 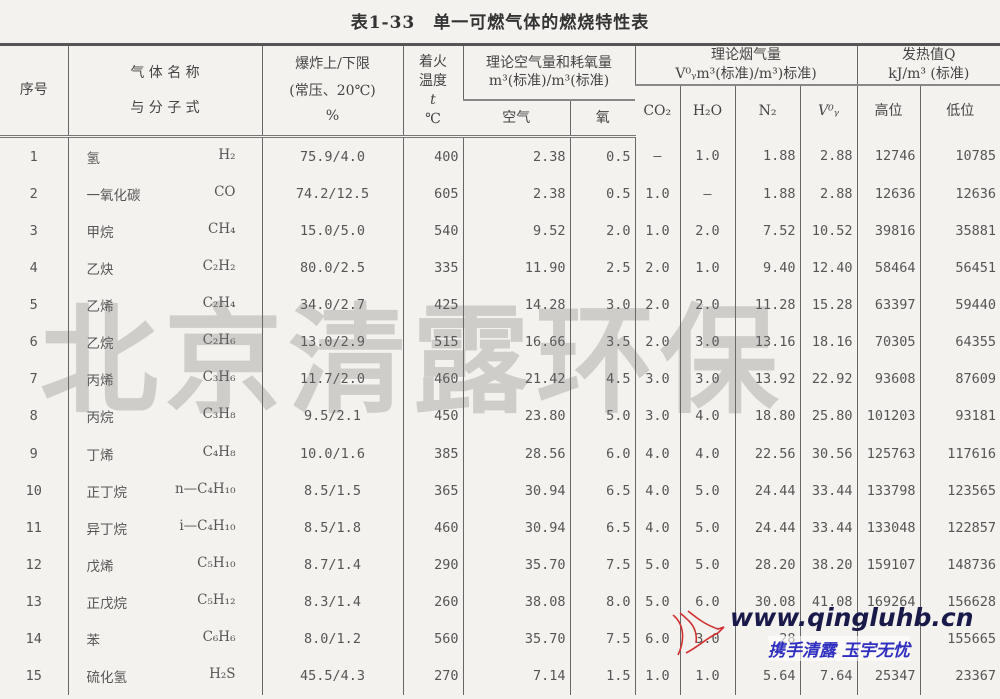 I want to click on gas-formula: C₅H₁₂, so click(x=216, y=599).